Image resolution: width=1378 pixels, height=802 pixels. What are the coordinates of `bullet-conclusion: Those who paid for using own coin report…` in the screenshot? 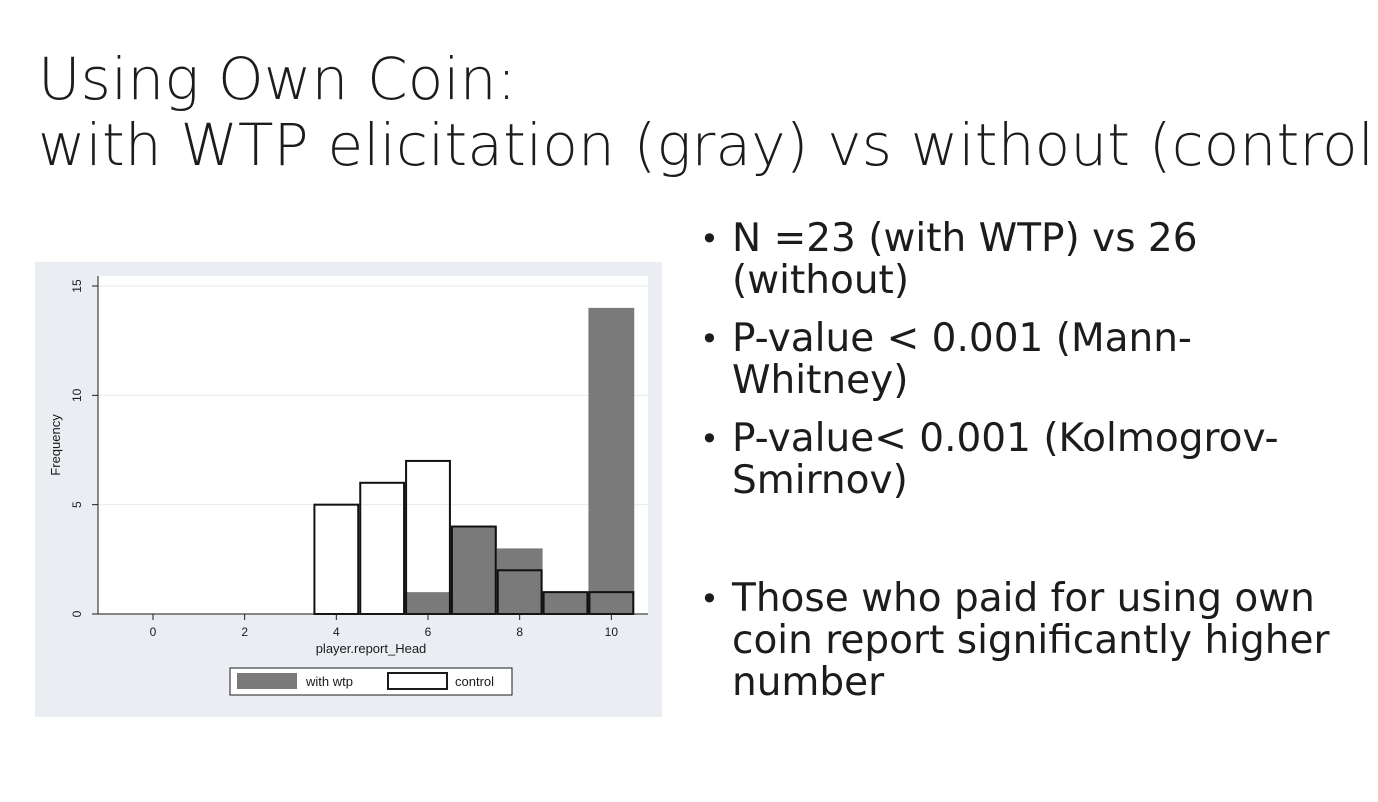 It's located at (1030, 641).